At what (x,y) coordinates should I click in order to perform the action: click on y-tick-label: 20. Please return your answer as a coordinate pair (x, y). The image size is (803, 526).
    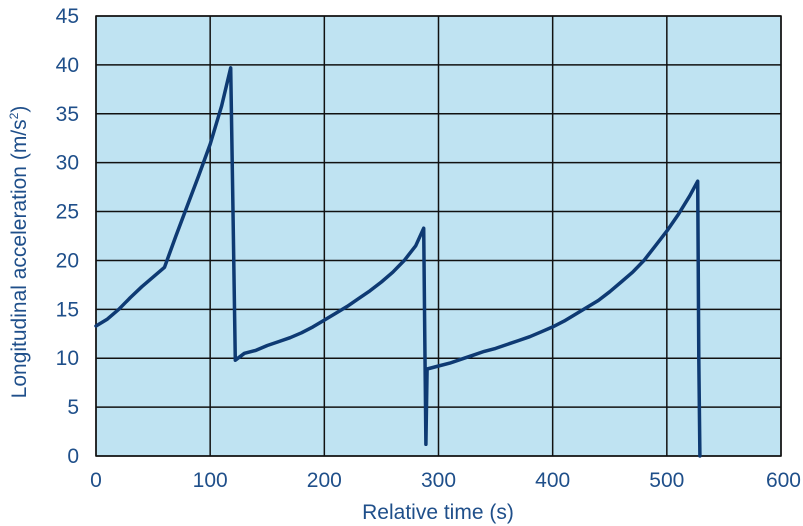
    Looking at the image, I should click on (67, 260).